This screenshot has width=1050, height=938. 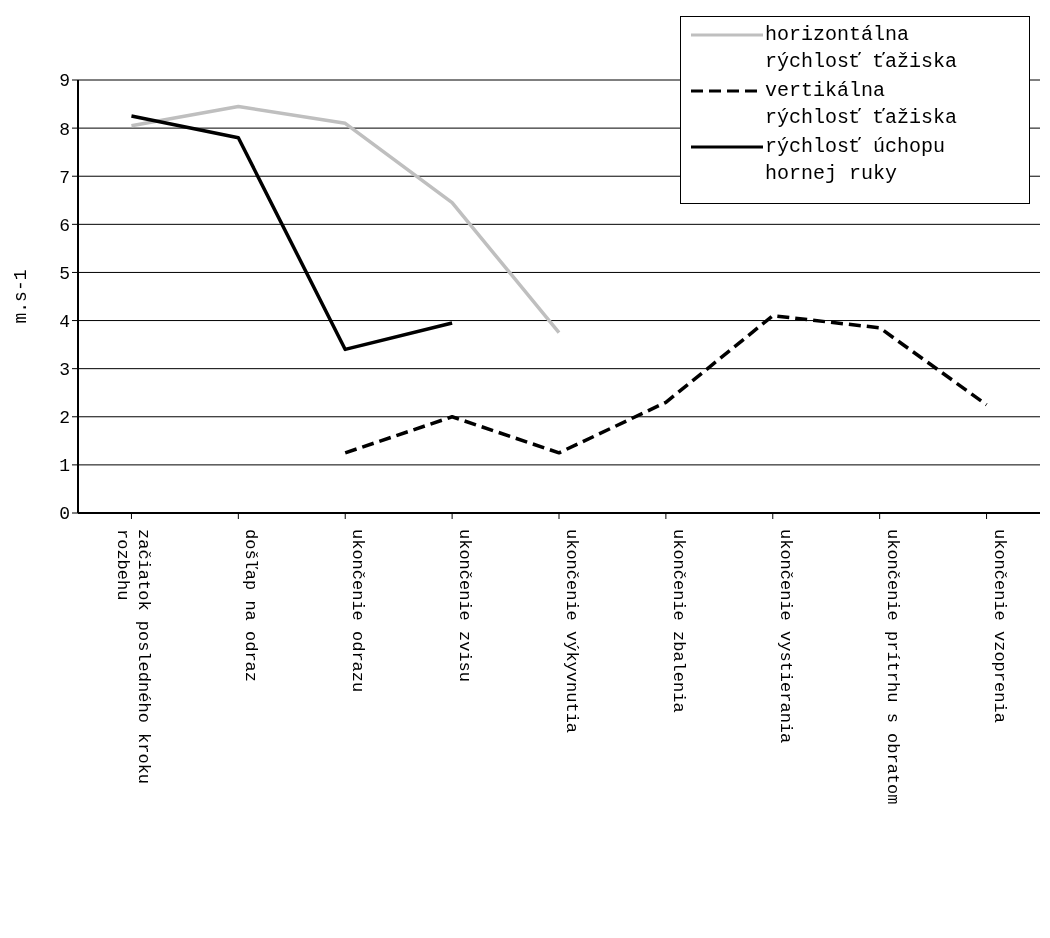 I want to click on y-tick-label: 4, so click(x=64, y=321).